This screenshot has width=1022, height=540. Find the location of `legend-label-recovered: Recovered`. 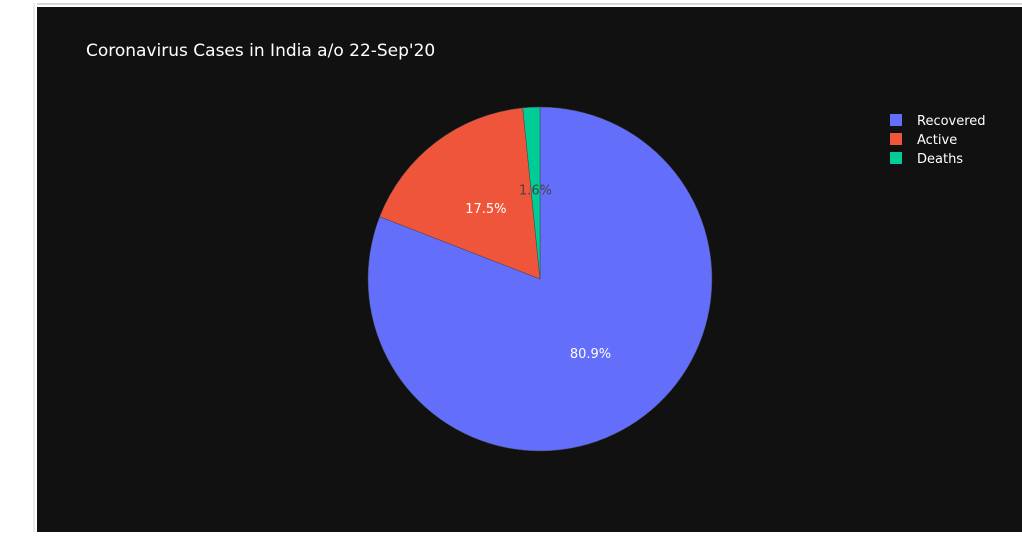

legend-label-recovered: Recovered is located at coordinates (951, 121).